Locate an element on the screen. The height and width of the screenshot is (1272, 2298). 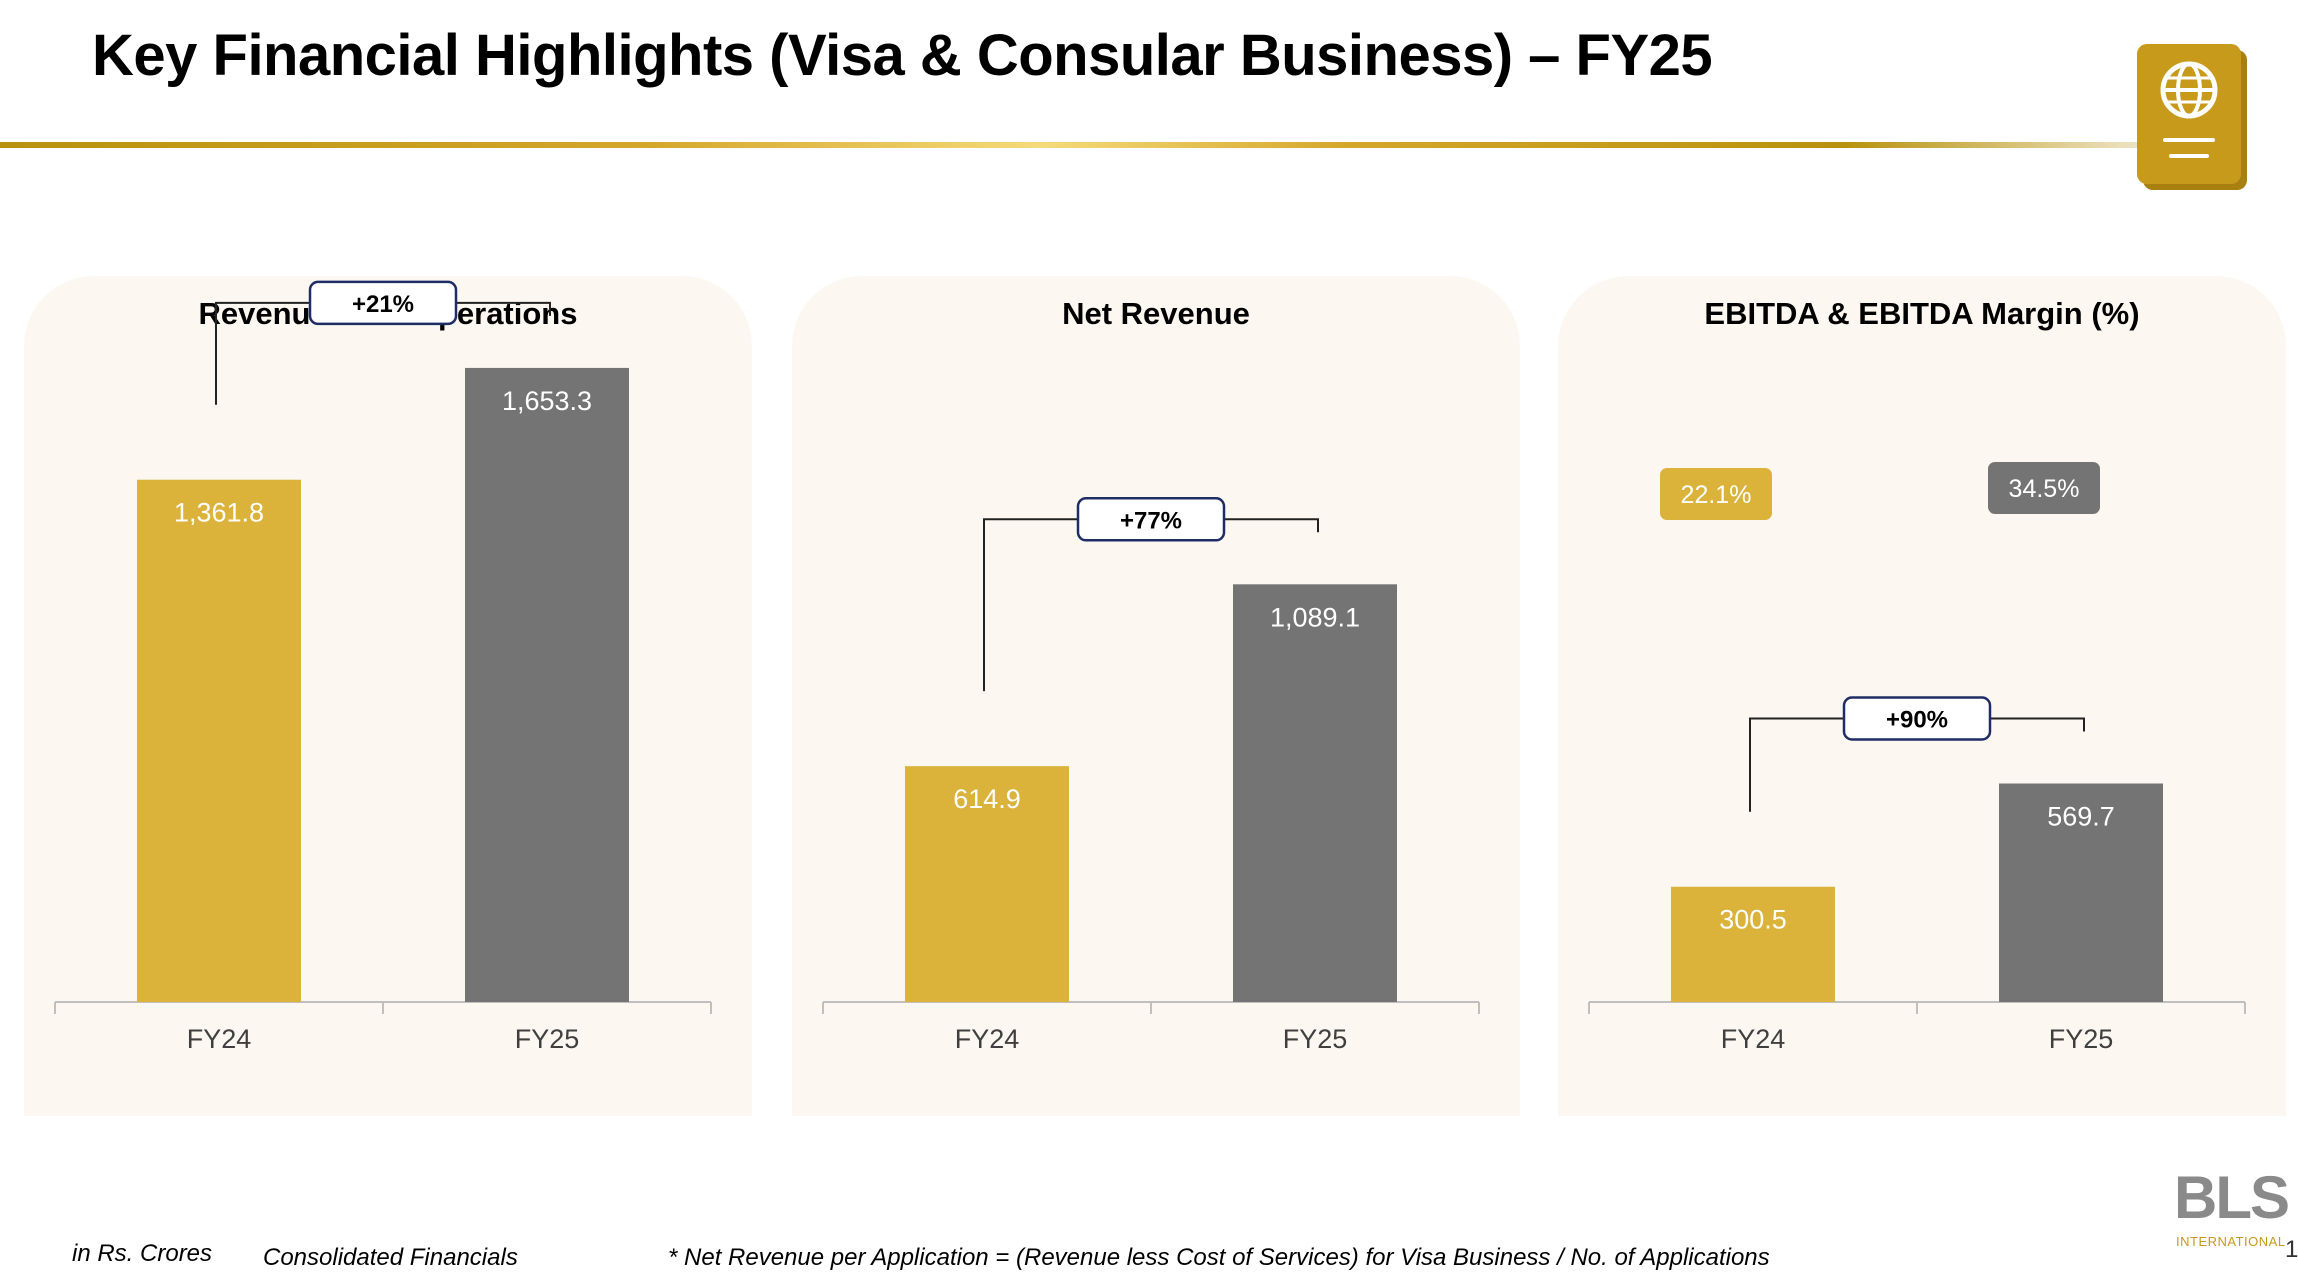
growth-label: +90% is located at coordinates (1917, 720).